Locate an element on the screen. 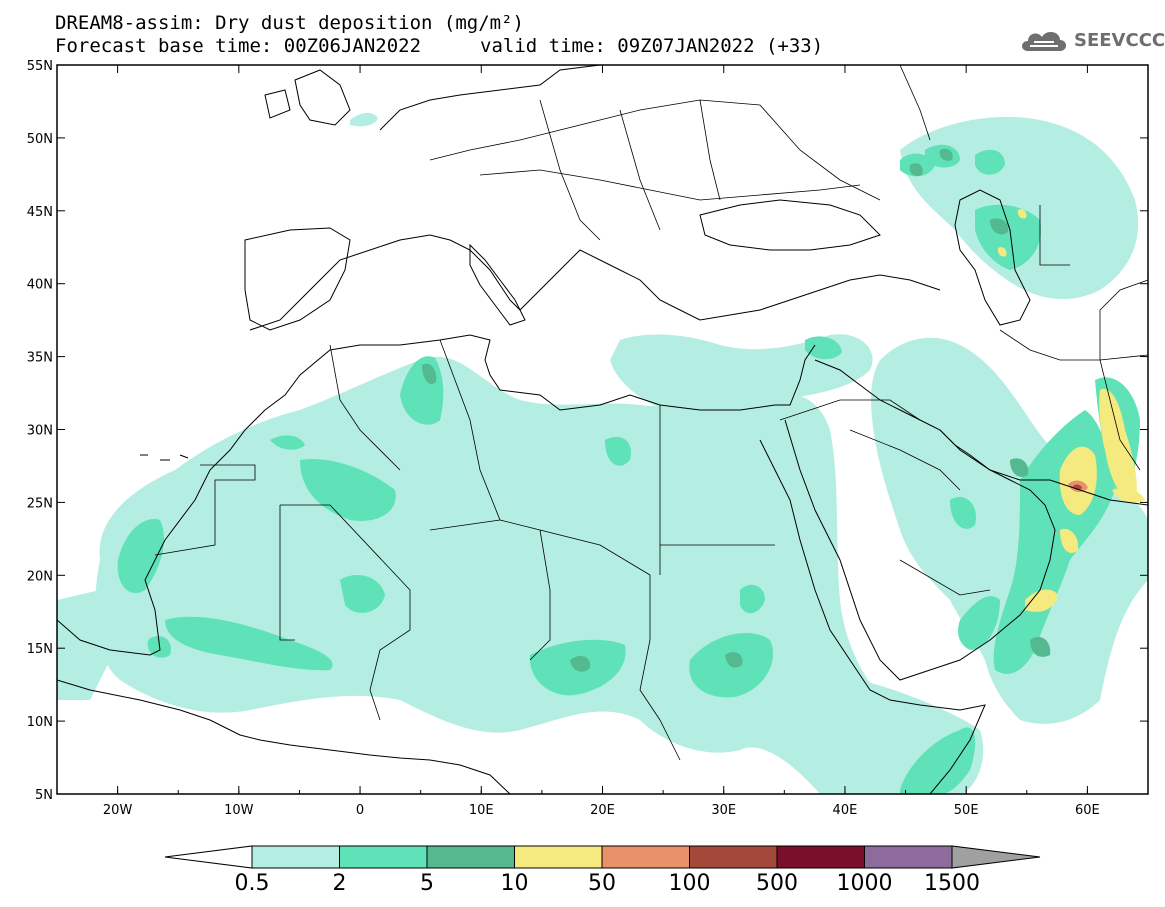 The image size is (1165, 907). lon-label: 20W is located at coordinates (118, 810).